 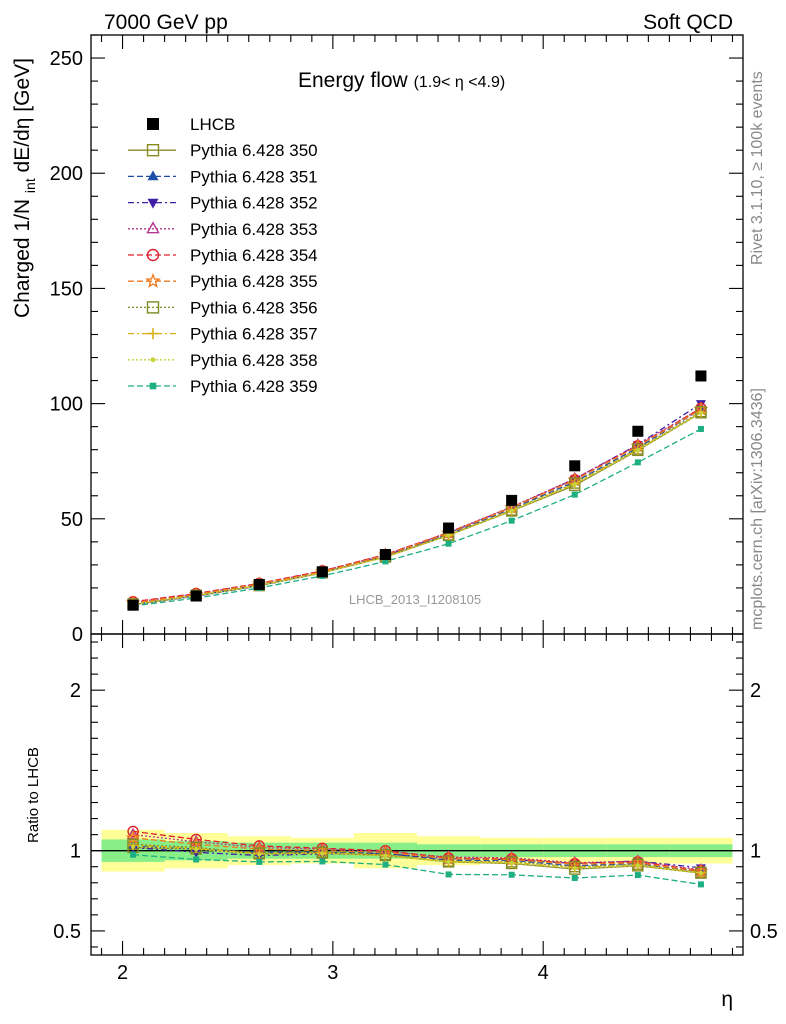 What do you see at coordinates (332, 973) in the screenshot?
I see `xtick-label: 3` at bounding box center [332, 973].